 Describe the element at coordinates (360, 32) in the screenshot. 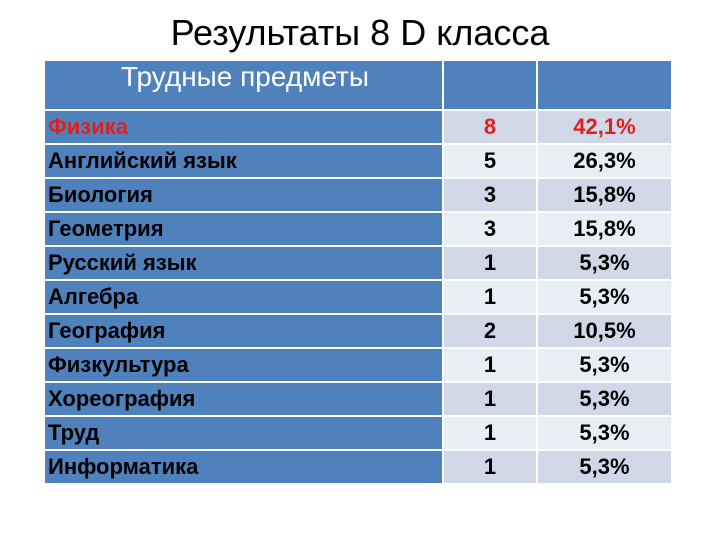

I see `page-title: Результаты 8 D класса` at that location.